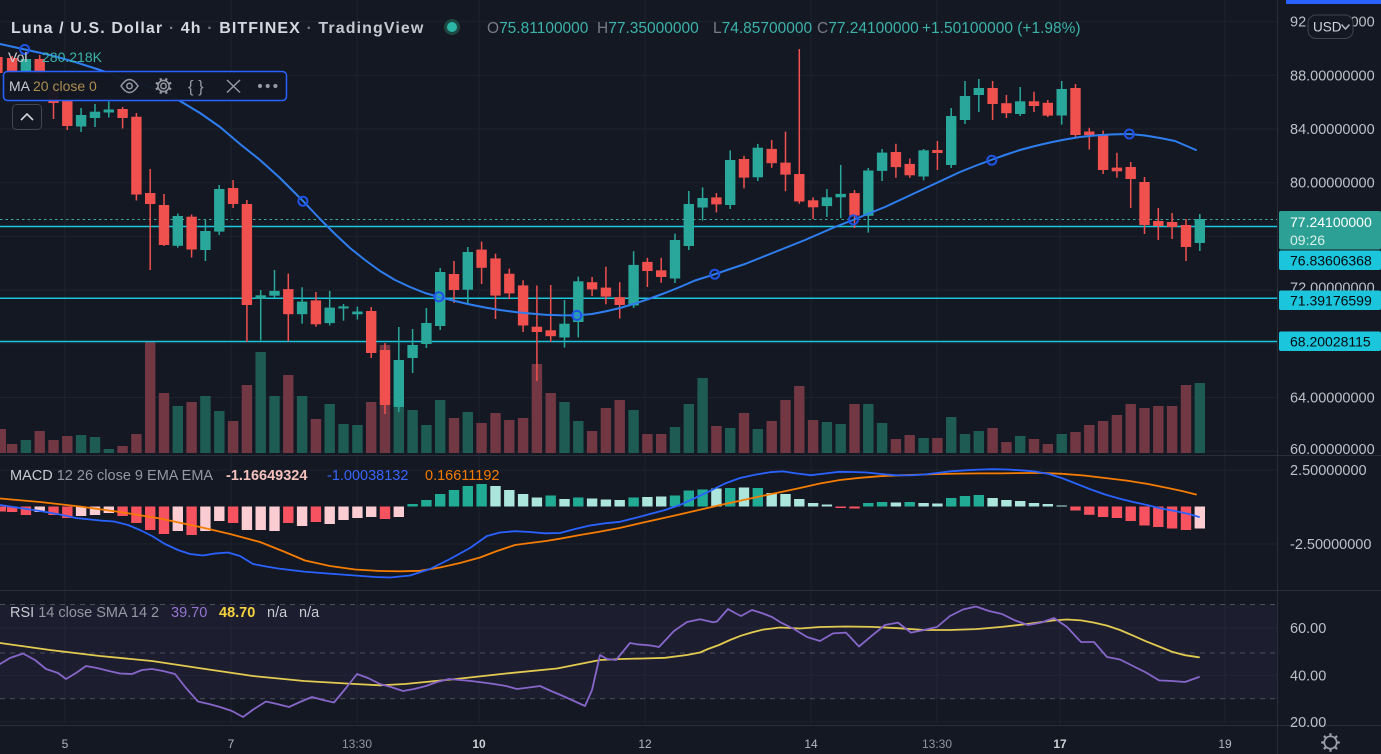 This screenshot has width=1381, height=754. Describe the element at coordinates (1225, 744) in the screenshot. I see `svg-text: 19` at that location.